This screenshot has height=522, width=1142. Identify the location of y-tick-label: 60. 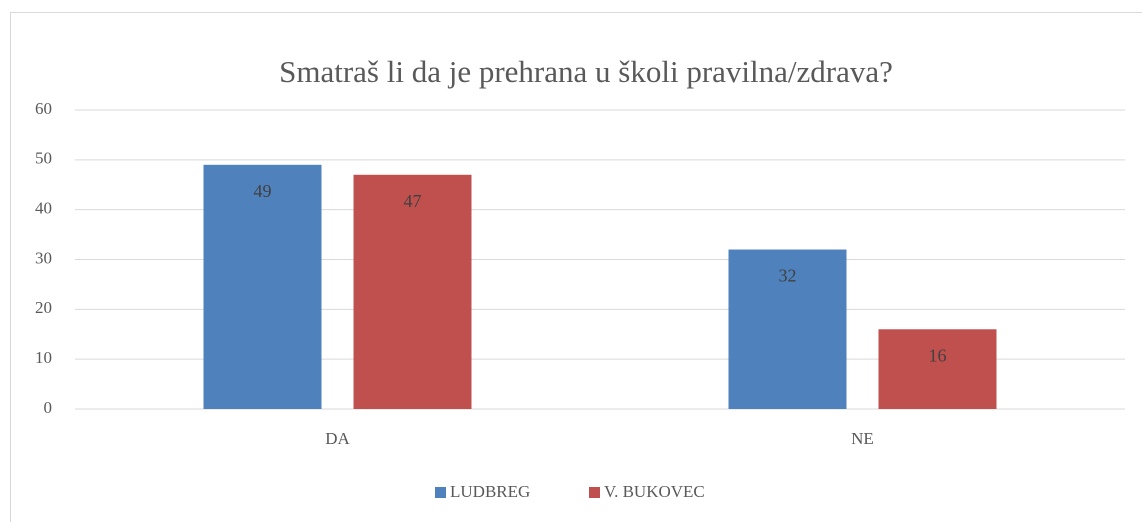
(43, 108).